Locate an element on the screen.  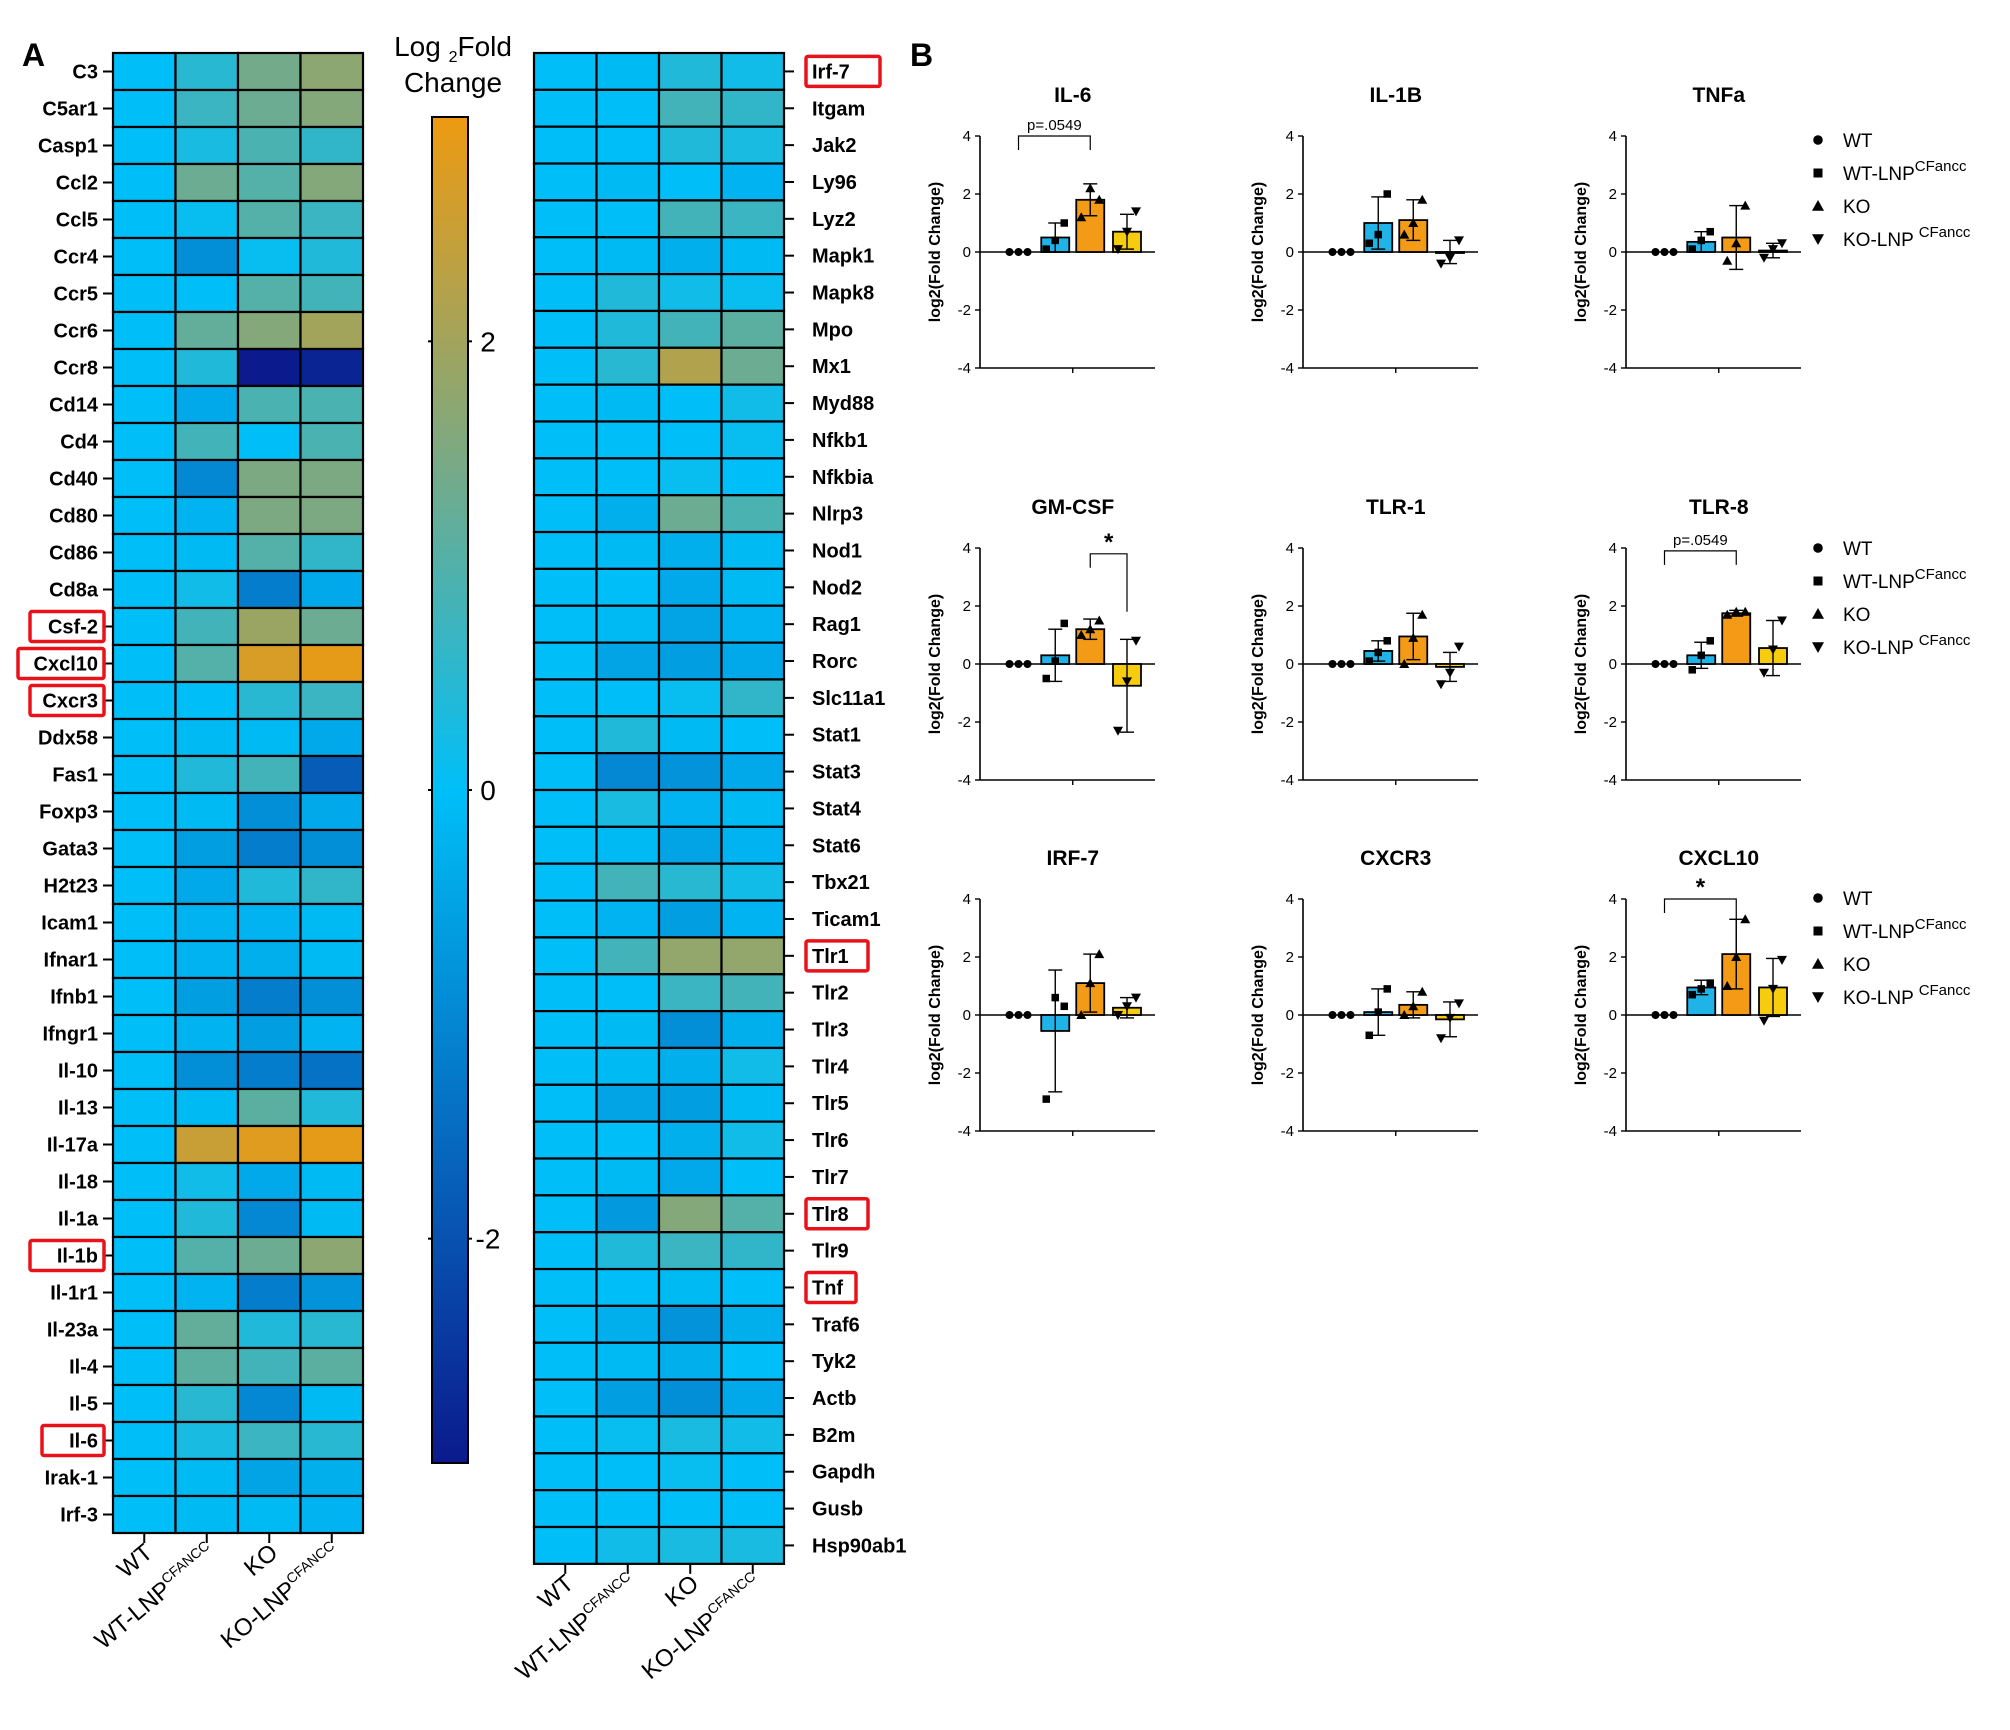
y-tick-label: -2 is located at coordinates (964, 310).